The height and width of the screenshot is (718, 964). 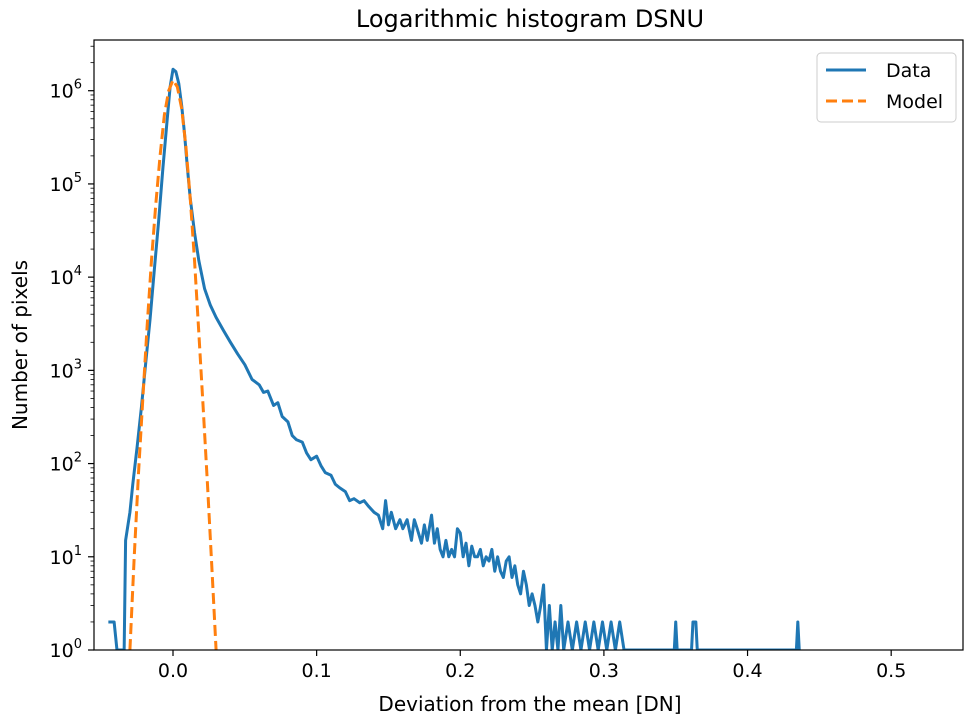 I want to click on x-tick-label: 0.0, so click(x=173, y=671).